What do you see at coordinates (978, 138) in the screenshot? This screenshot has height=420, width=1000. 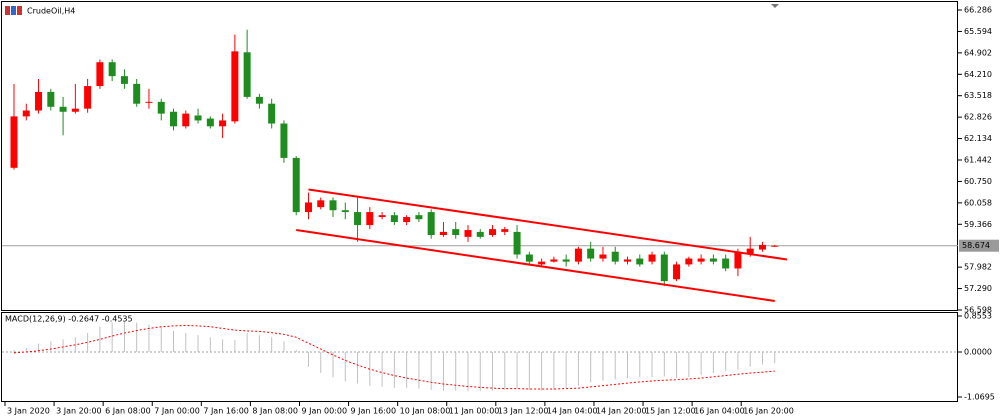 I see `y-tick-label: 62.134` at bounding box center [978, 138].